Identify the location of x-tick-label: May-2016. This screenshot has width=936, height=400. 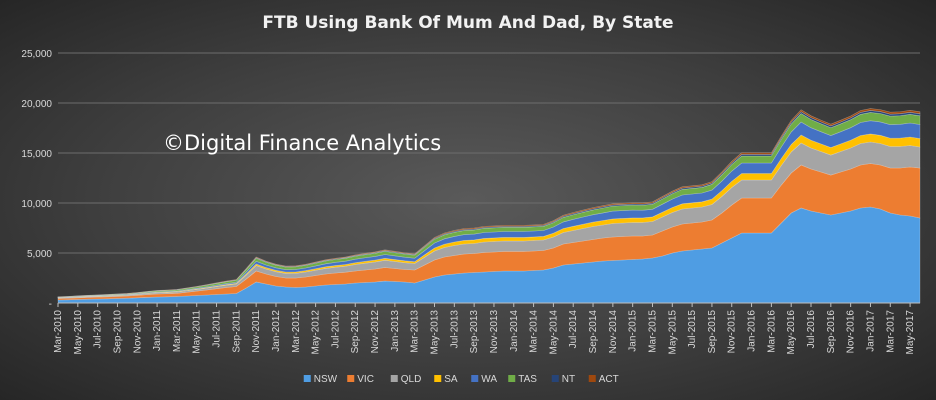
(791, 332).